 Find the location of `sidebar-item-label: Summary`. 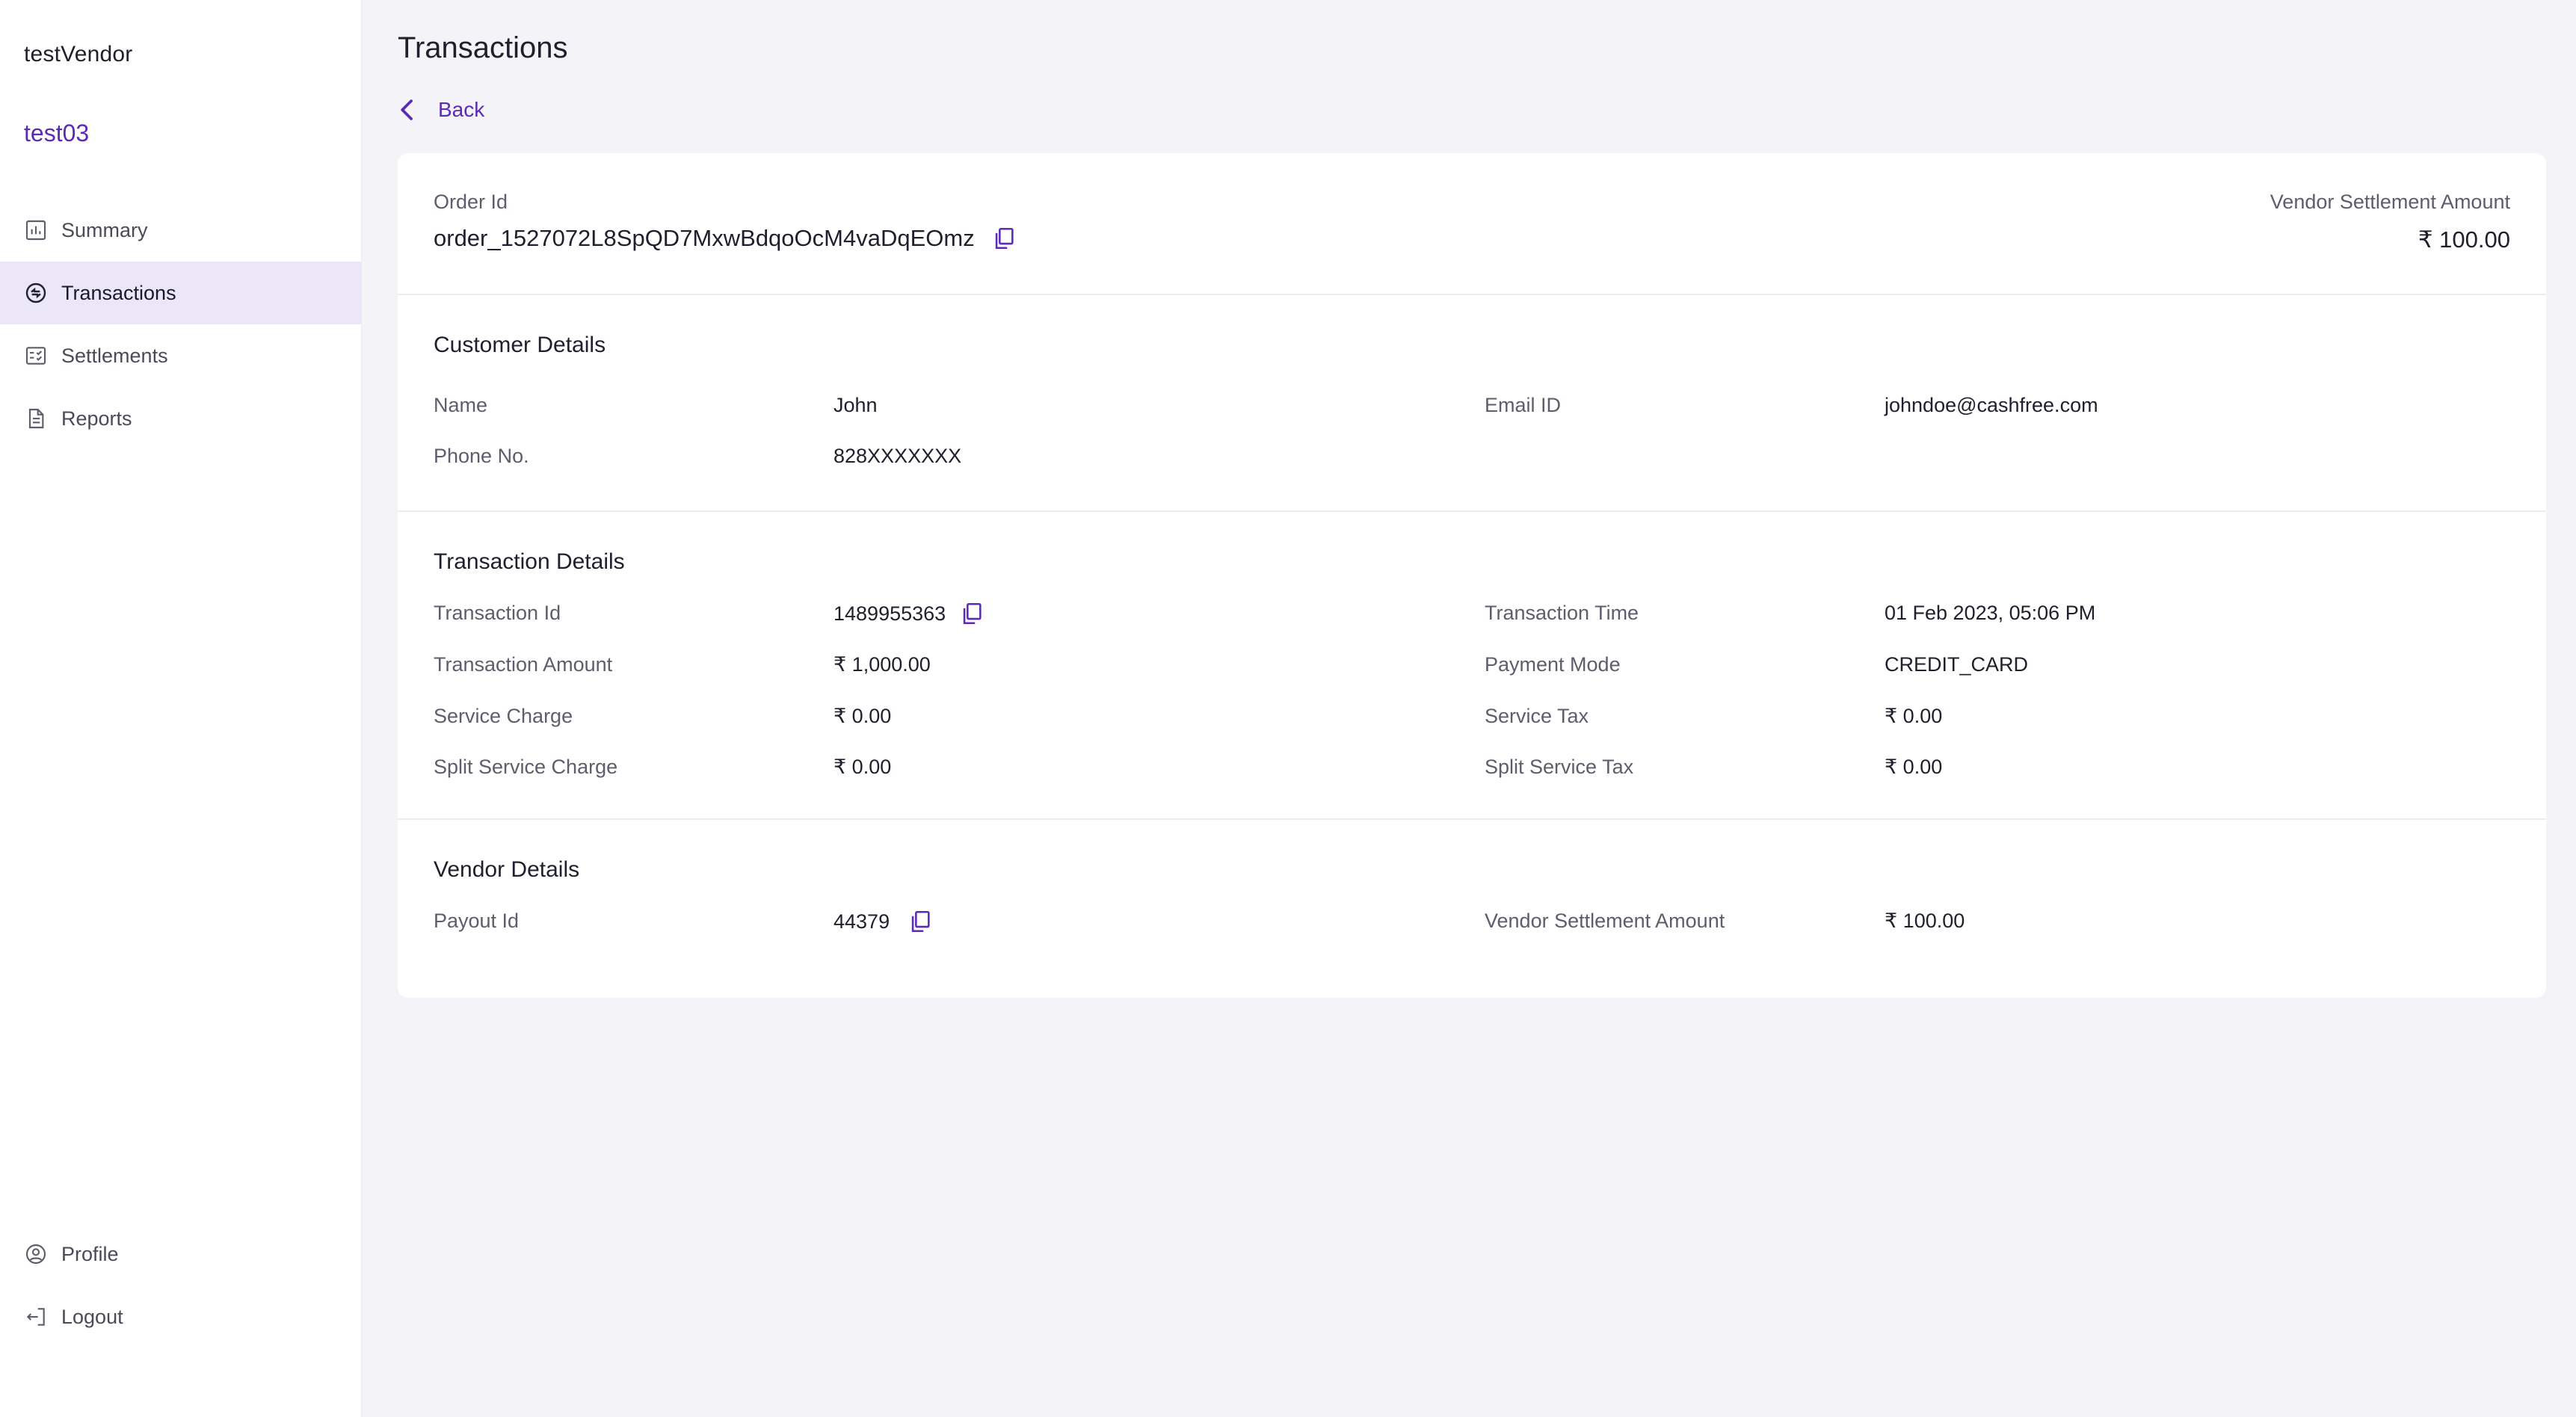

sidebar-item-label: Summary is located at coordinates (104, 229).